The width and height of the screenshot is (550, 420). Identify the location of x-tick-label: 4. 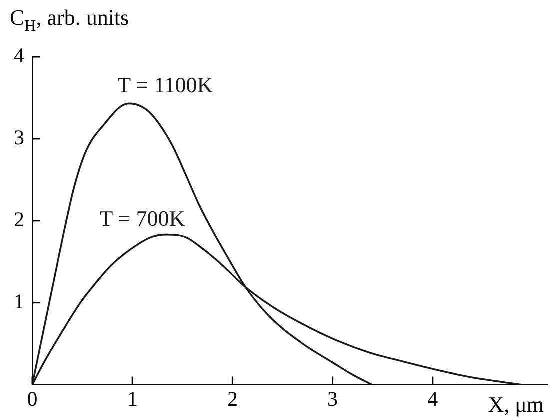
(433, 398).